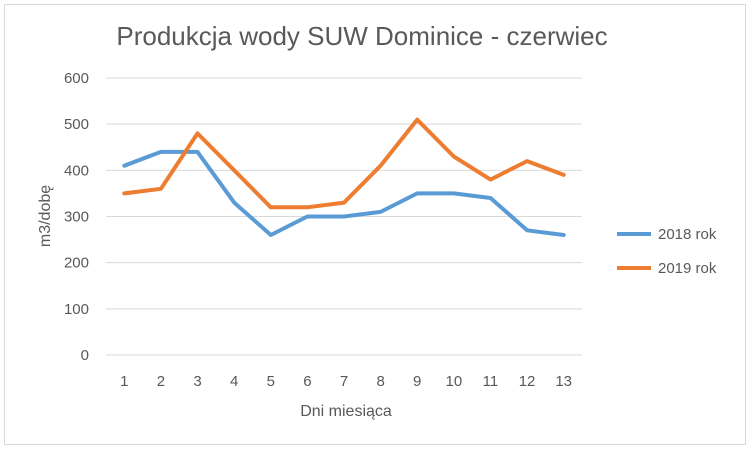 This screenshot has width=752, height=451. Describe the element at coordinates (380, 381) in the screenshot. I see `x-tick-label: 8` at that location.